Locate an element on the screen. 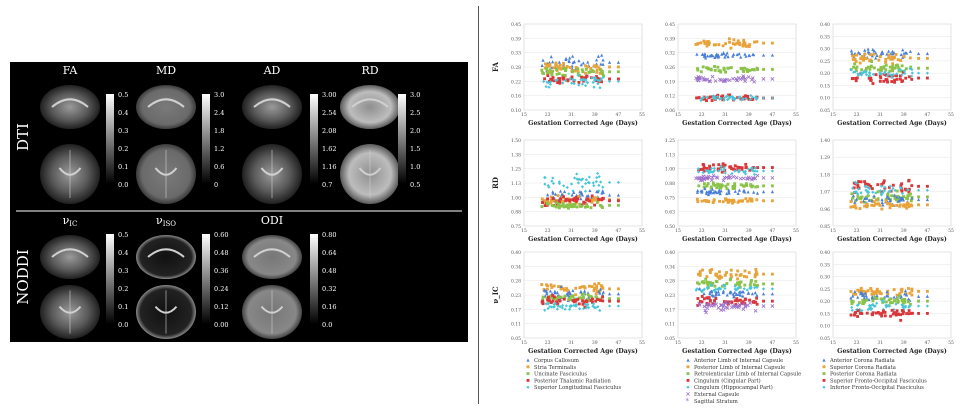 This screenshot has width=960, height=410. legend-label: Superior Longitudinal Fasciculus is located at coordinates (578, 388).